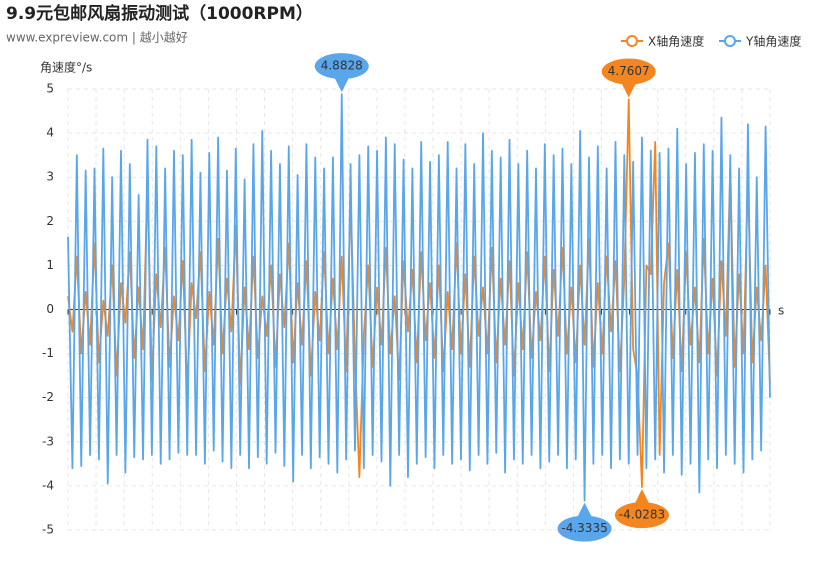 This screenshot has height=571, width=837. What do you see at coordinates (159, 13) in the screenshot?
I see `chart-title: 9.9元包邮风扇振动测试（1000RPM）` at bounding box center [159, 13].